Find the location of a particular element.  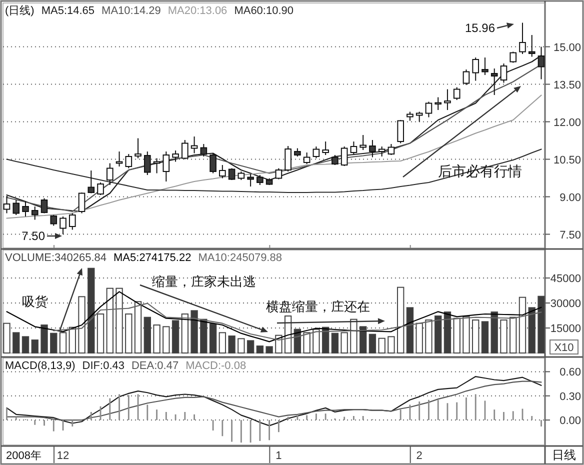

annotation: 15.96 is located at coordinates (480, 28).